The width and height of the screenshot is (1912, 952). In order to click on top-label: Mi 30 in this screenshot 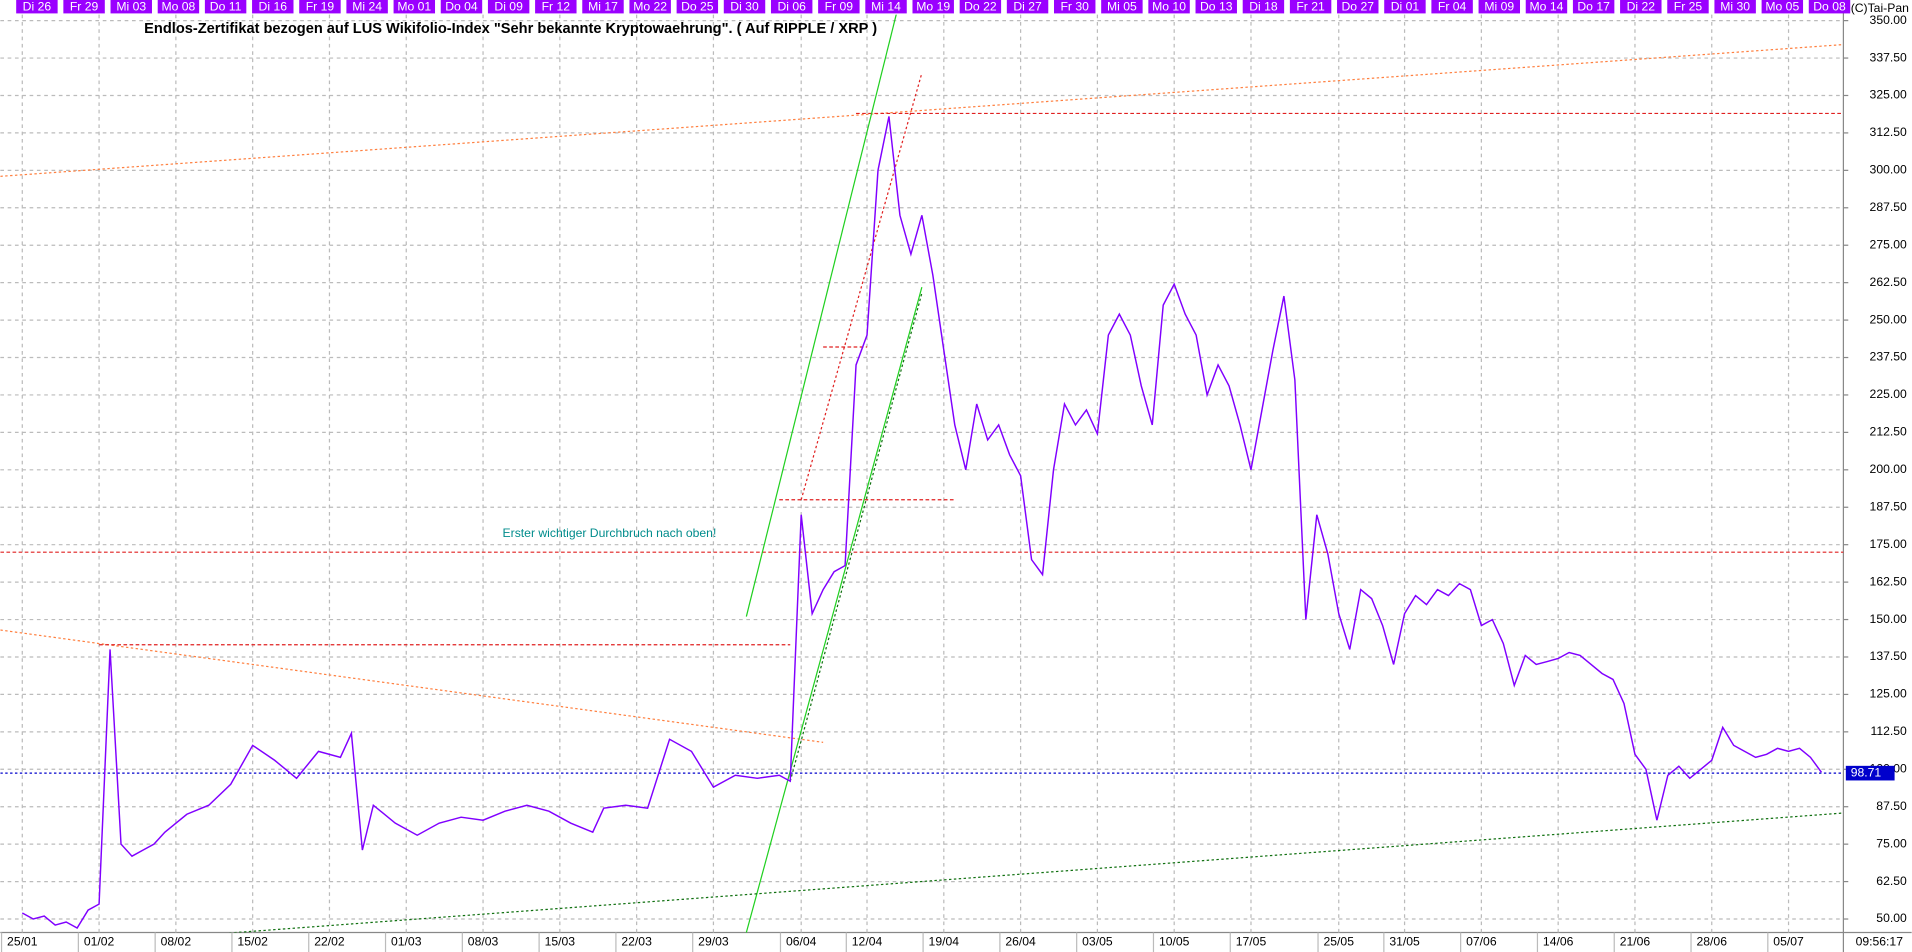, I will do `click(1735, 7)`.